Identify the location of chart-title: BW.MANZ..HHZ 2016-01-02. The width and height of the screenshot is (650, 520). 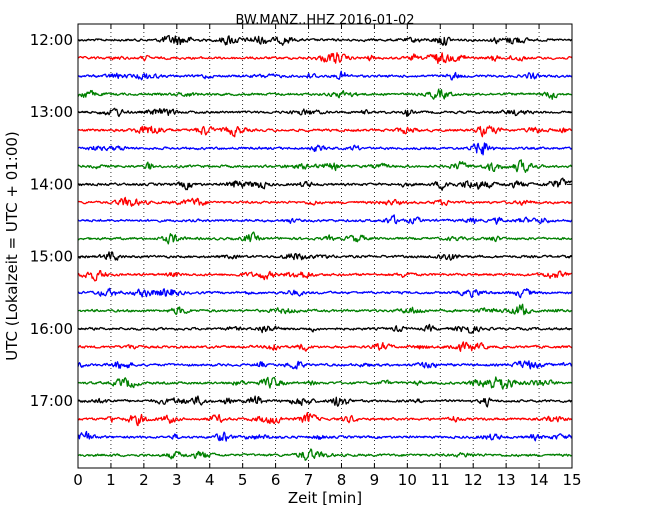
(324, 20).